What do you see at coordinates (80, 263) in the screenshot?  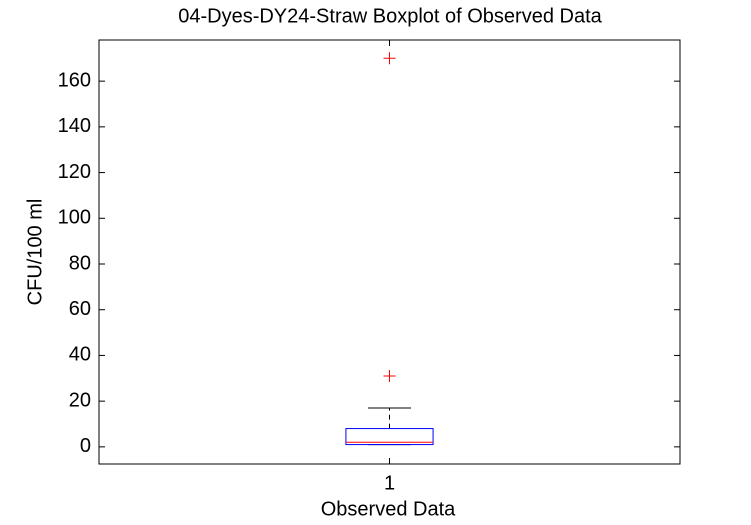 I see `y-tick-label: 80` at bounding box center [80, 263].